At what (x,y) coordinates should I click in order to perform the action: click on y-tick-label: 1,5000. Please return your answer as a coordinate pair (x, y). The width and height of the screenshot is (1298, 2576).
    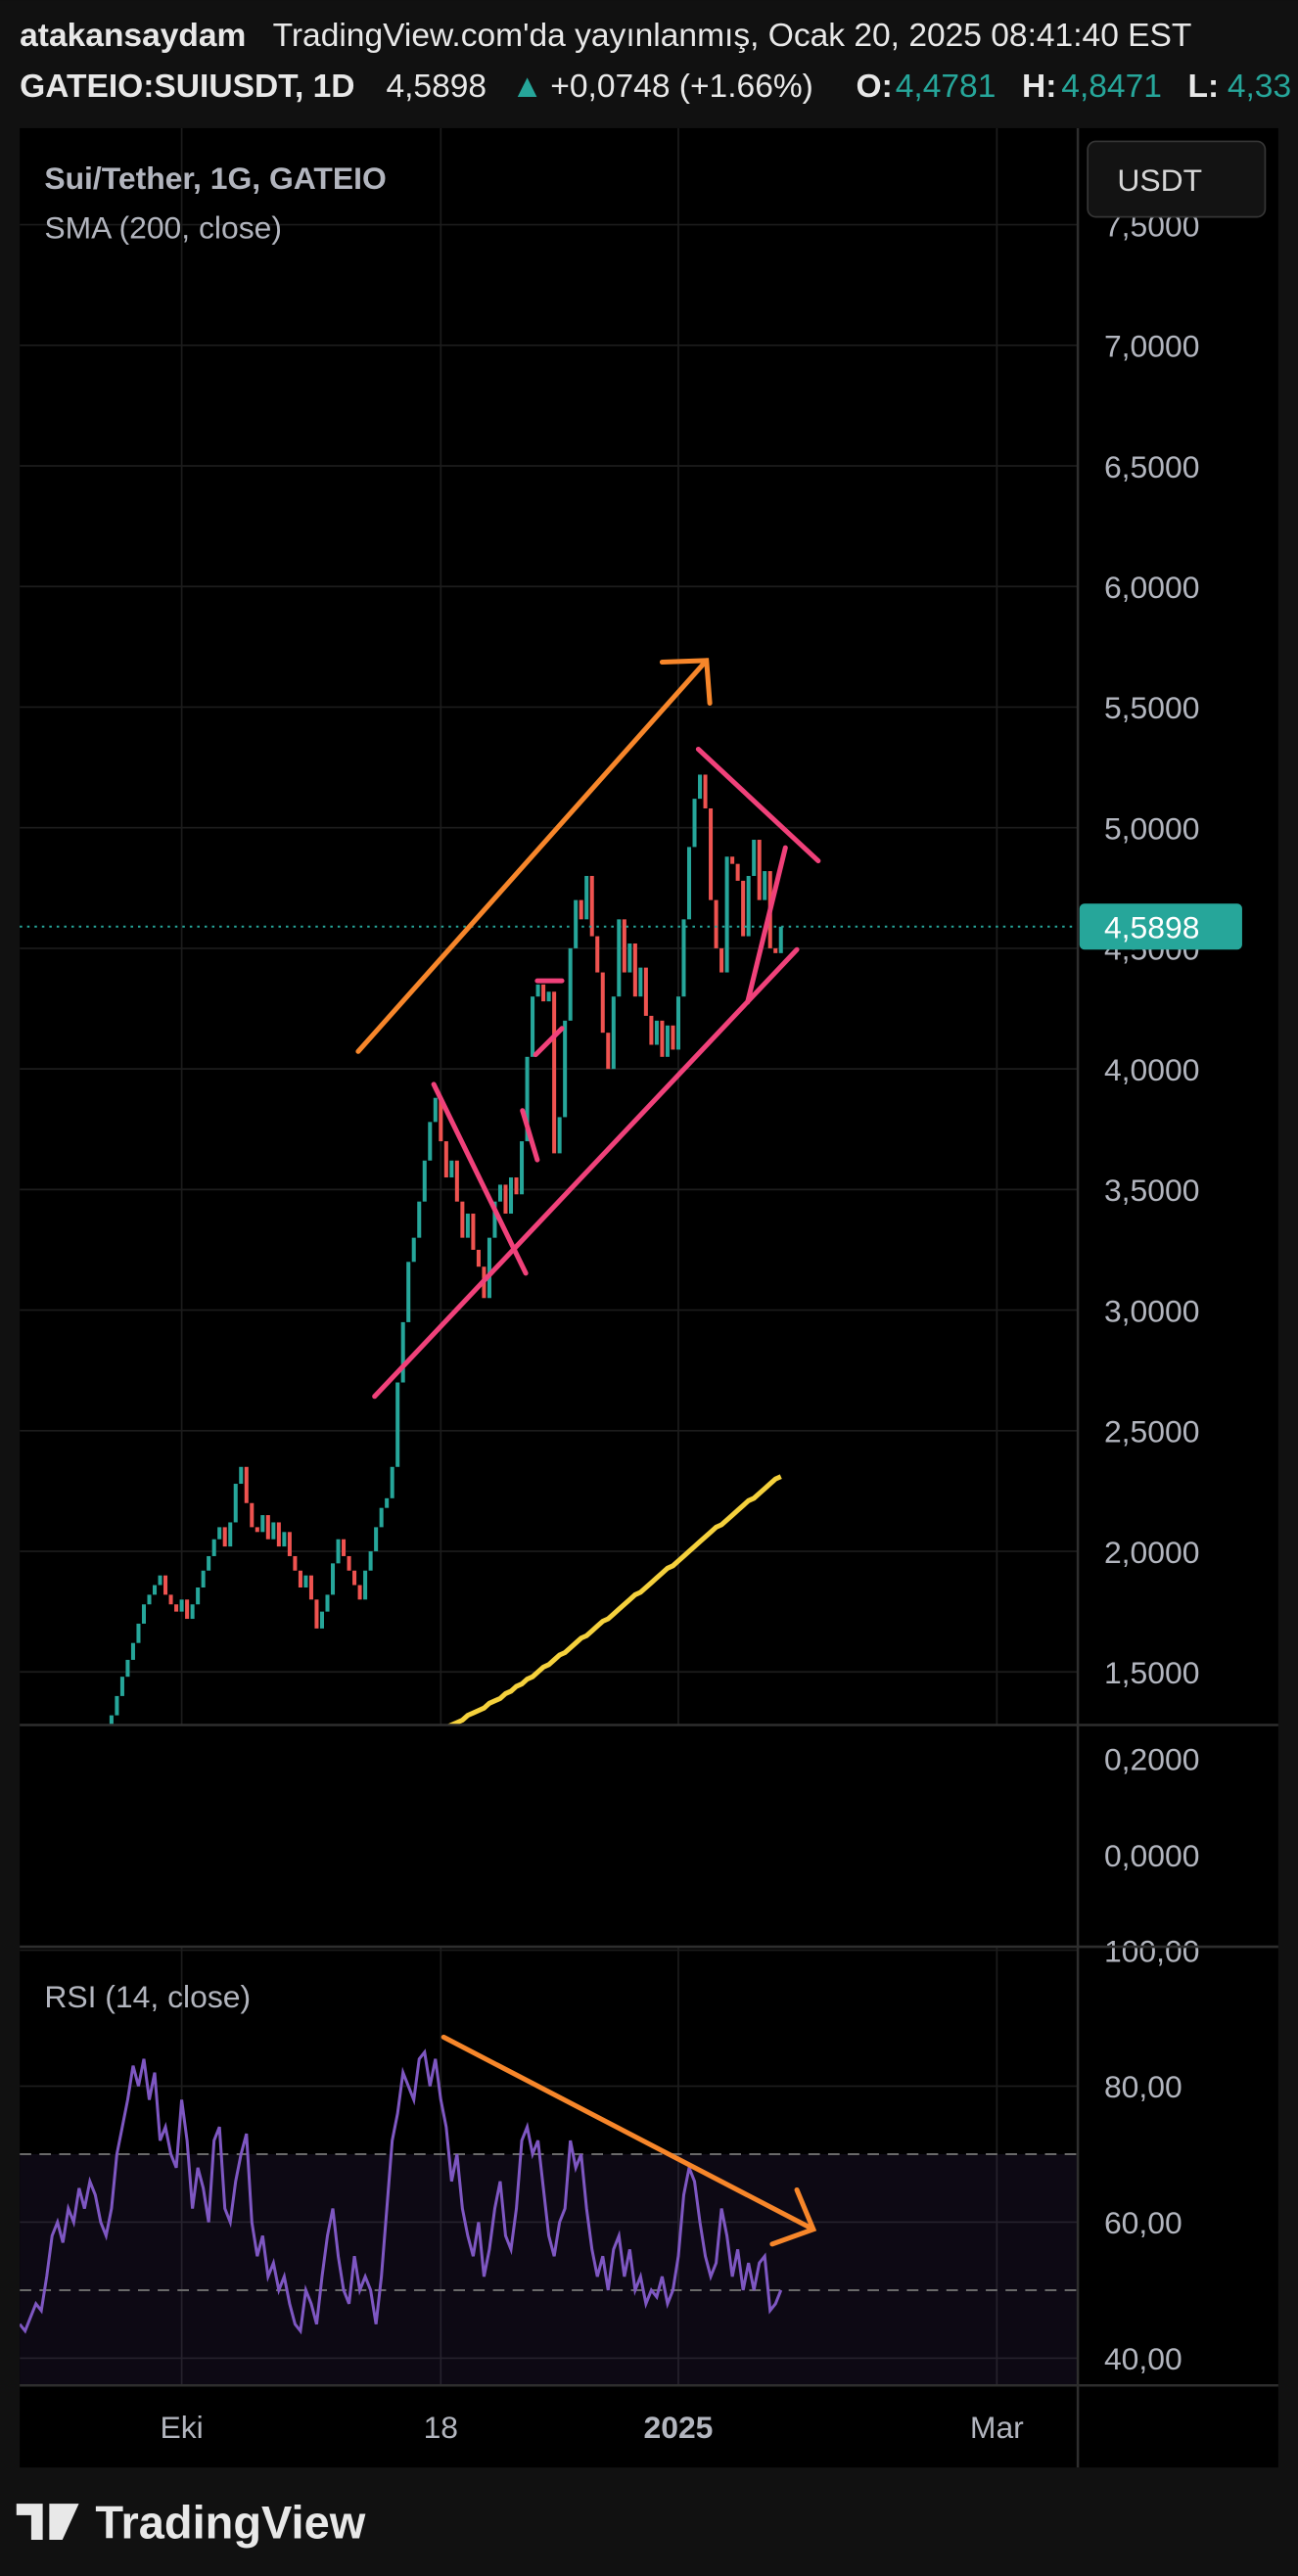
    Looking at the image, I should click on (1152, 1672).